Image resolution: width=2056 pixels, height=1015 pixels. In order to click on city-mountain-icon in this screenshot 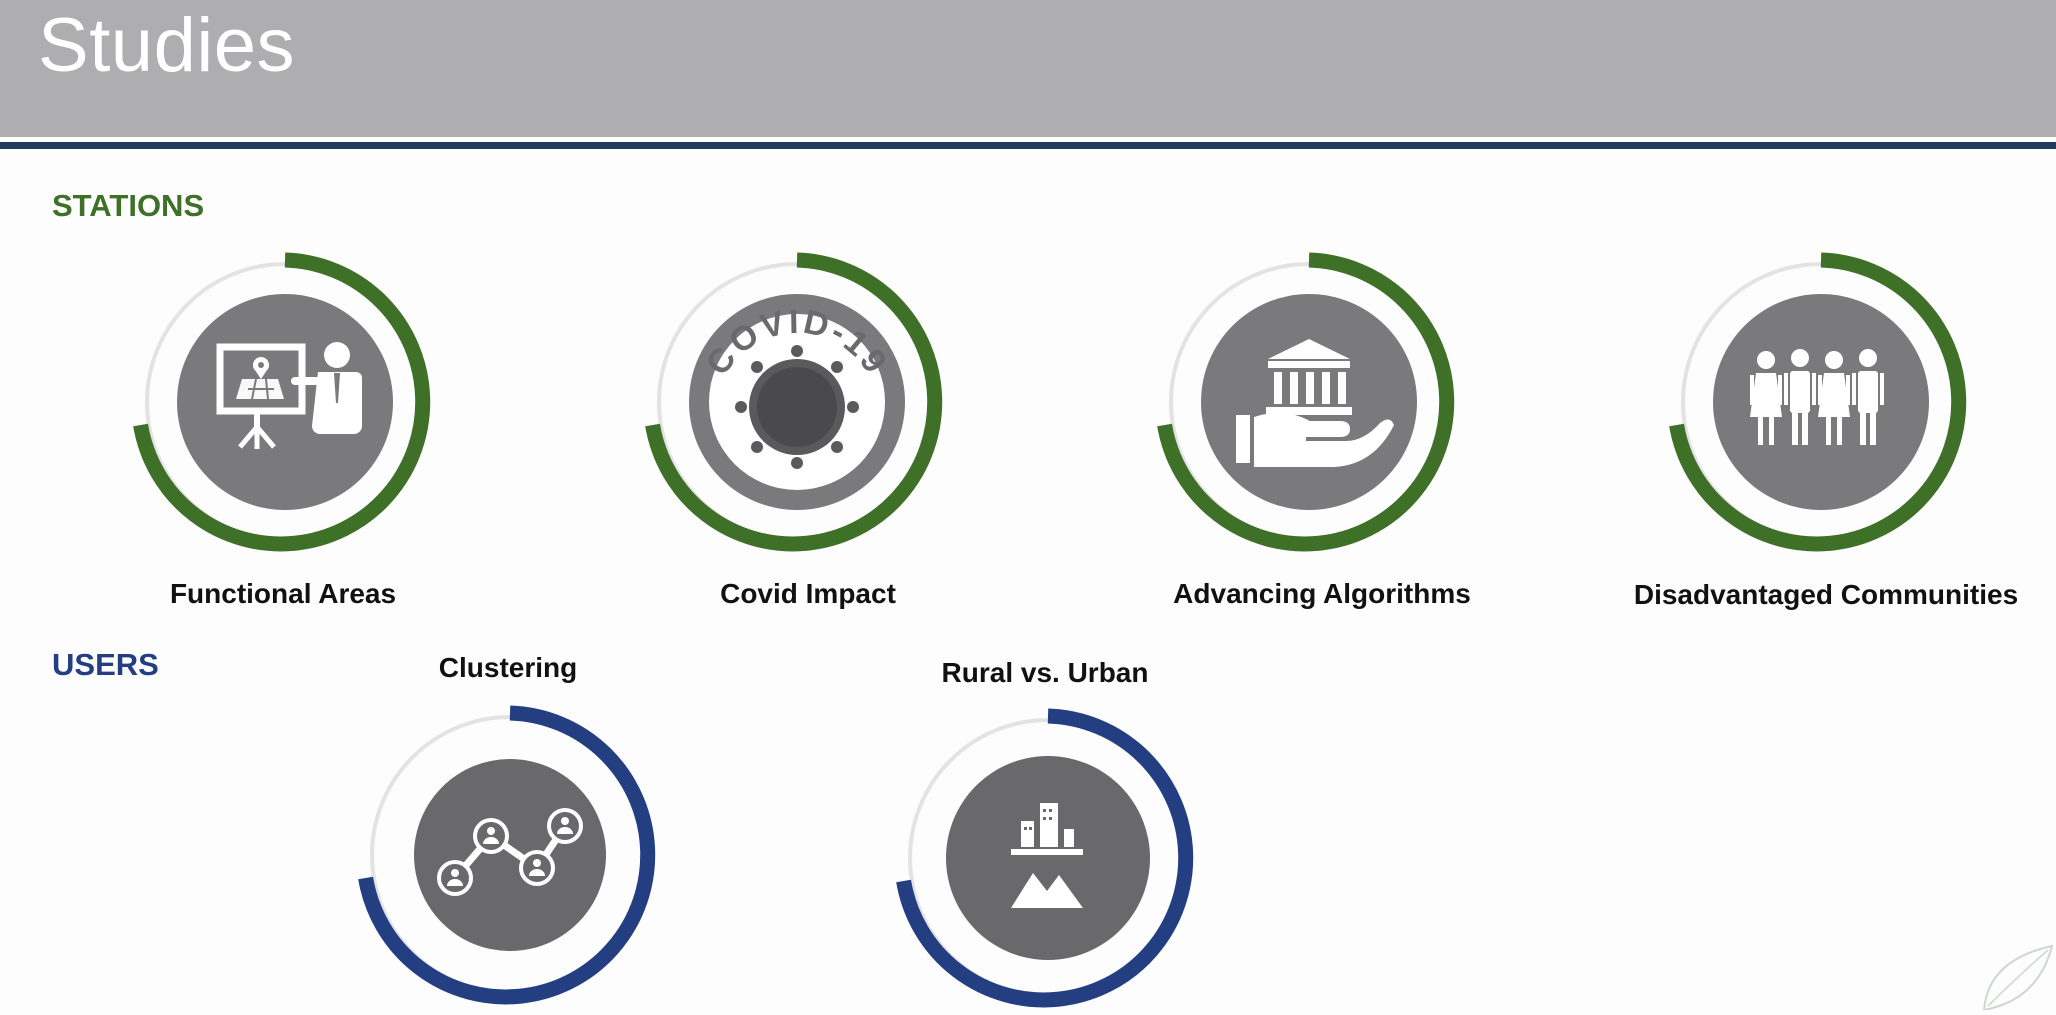, I will do `click(1047, 855)`.